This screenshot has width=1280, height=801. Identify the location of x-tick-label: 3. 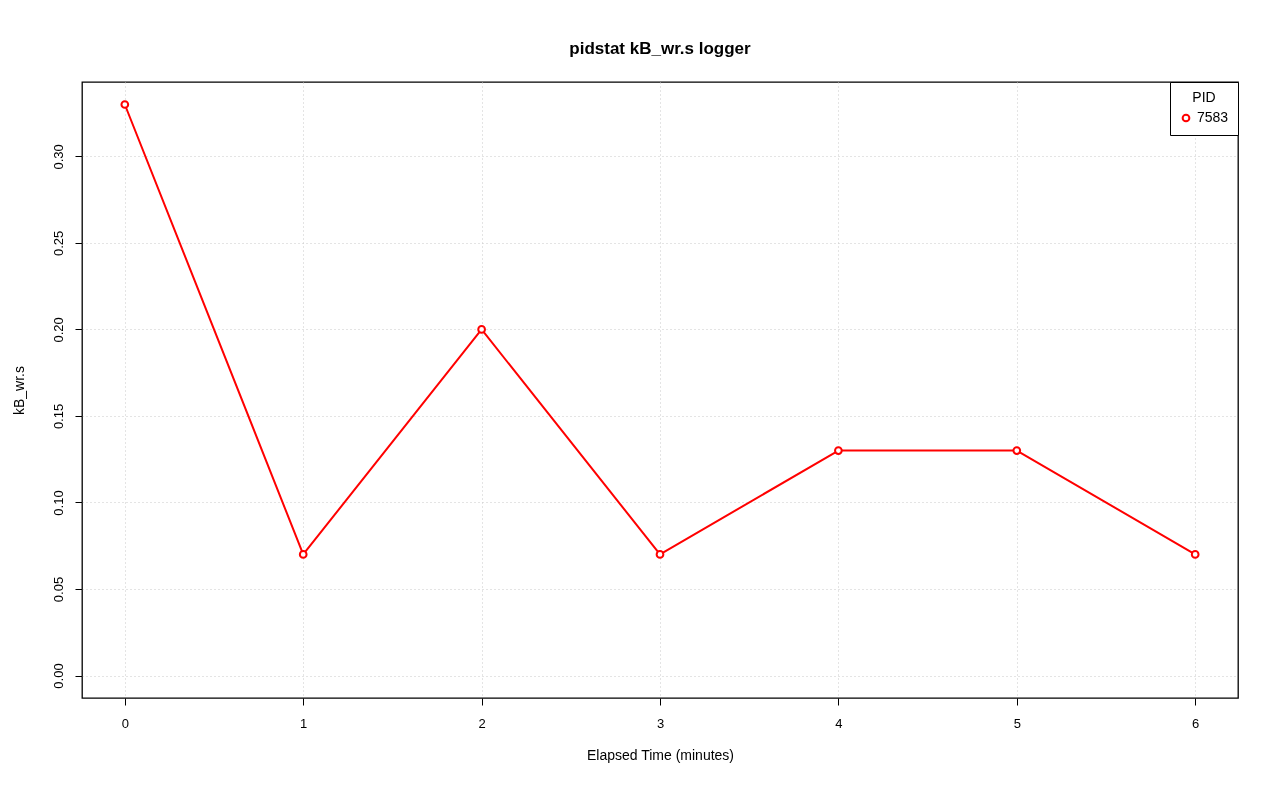
(660, 723).